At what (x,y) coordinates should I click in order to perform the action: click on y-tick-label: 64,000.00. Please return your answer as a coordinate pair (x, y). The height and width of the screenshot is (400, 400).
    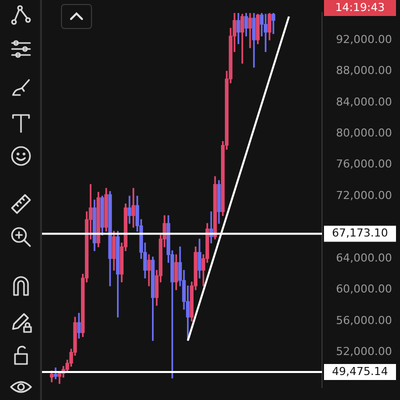
    Looking at the image, I should click on (364, 257).